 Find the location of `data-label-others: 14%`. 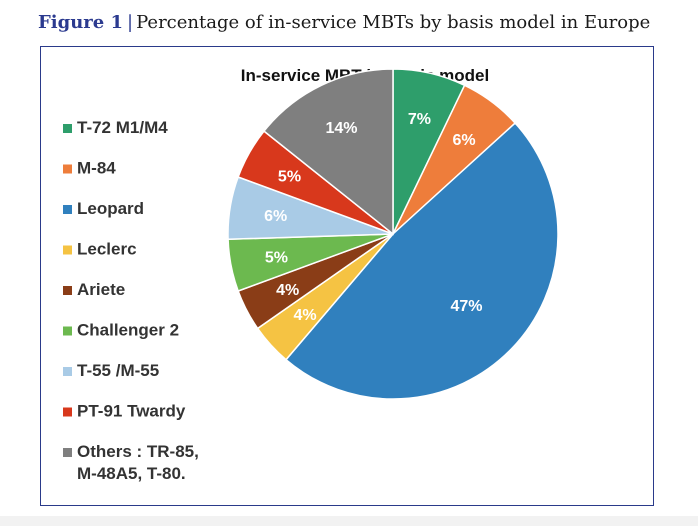

data-label-others: 14% is located at coordinates (341, 128).